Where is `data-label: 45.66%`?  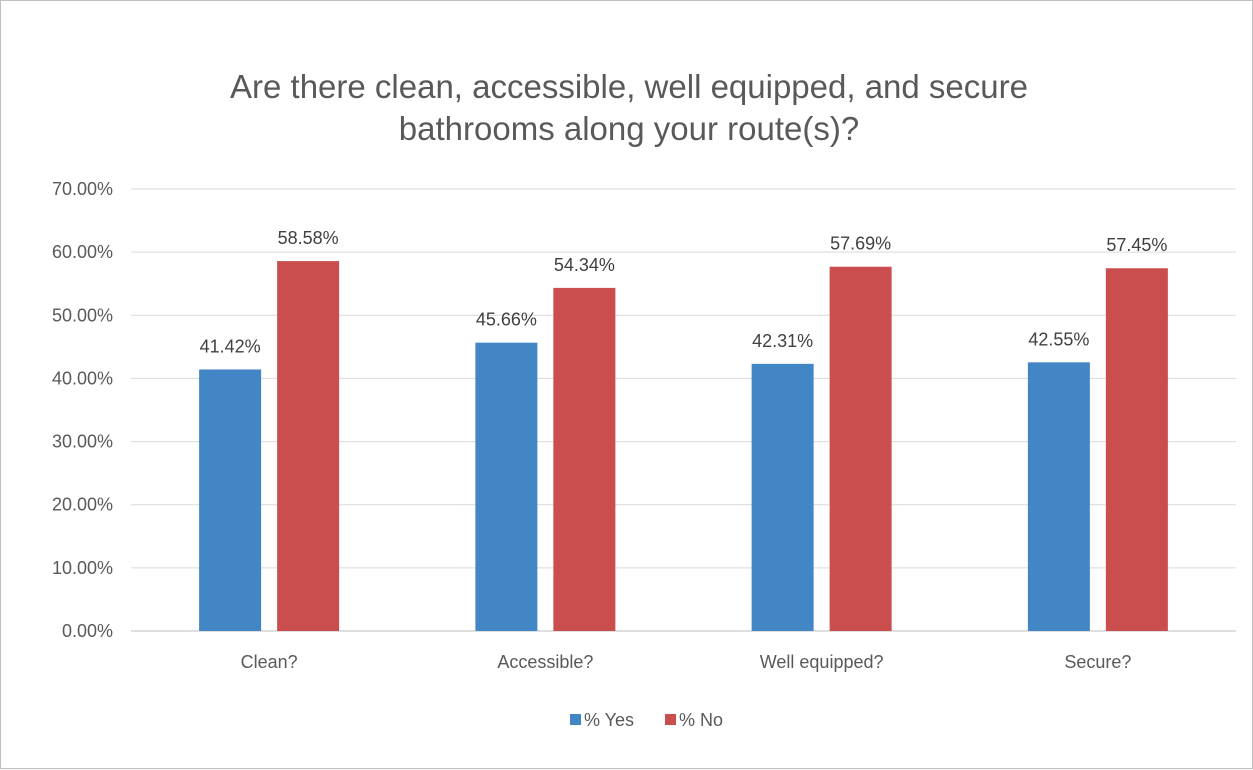 data-label: 45.66% is located at coordinates (506, 320).